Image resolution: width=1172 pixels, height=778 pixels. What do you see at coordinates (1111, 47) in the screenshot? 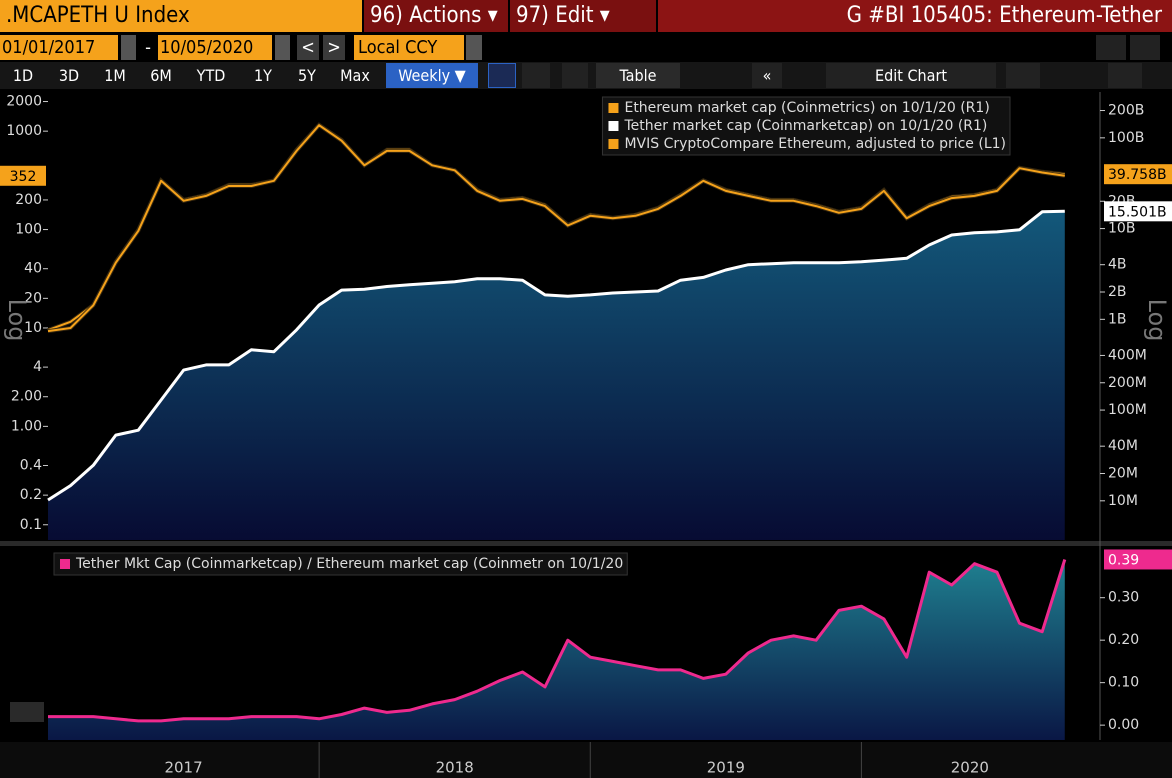
I see `undo-button` at bounding box center [1111, 47].